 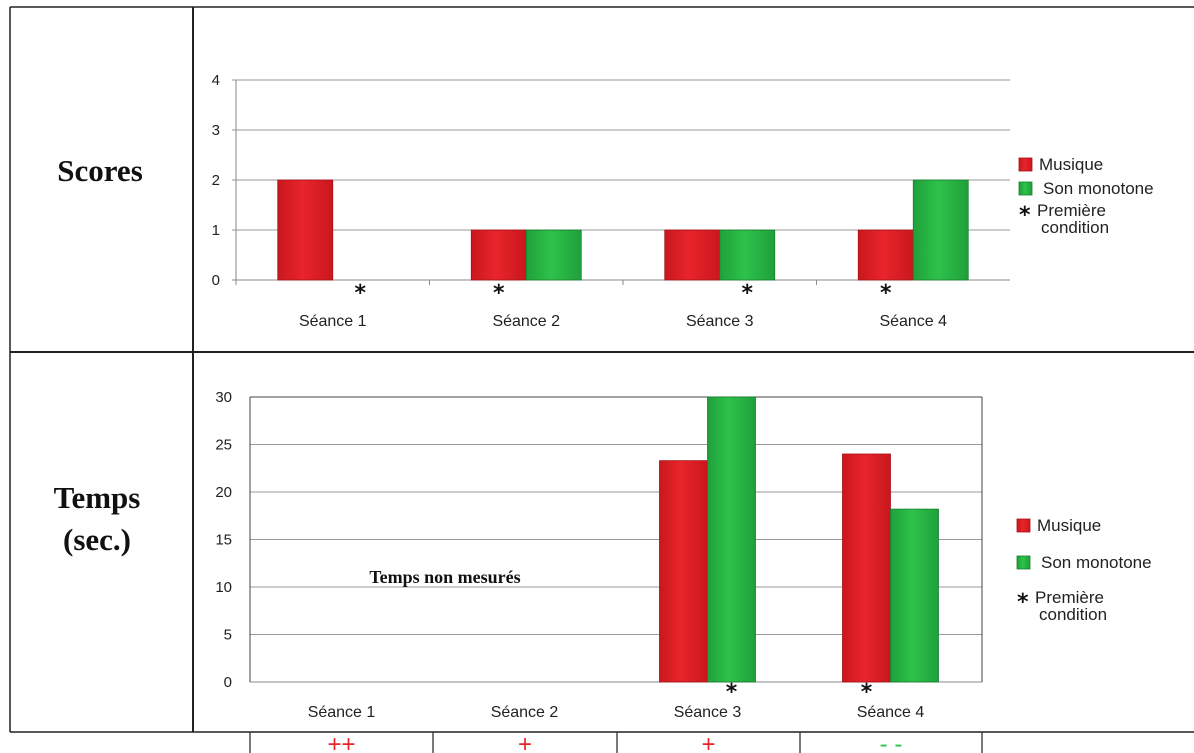 What do you see at coordinates (97, 497) in the screenshot?
I see `row-label-temps: Temps` at bounding box center [97, 497].